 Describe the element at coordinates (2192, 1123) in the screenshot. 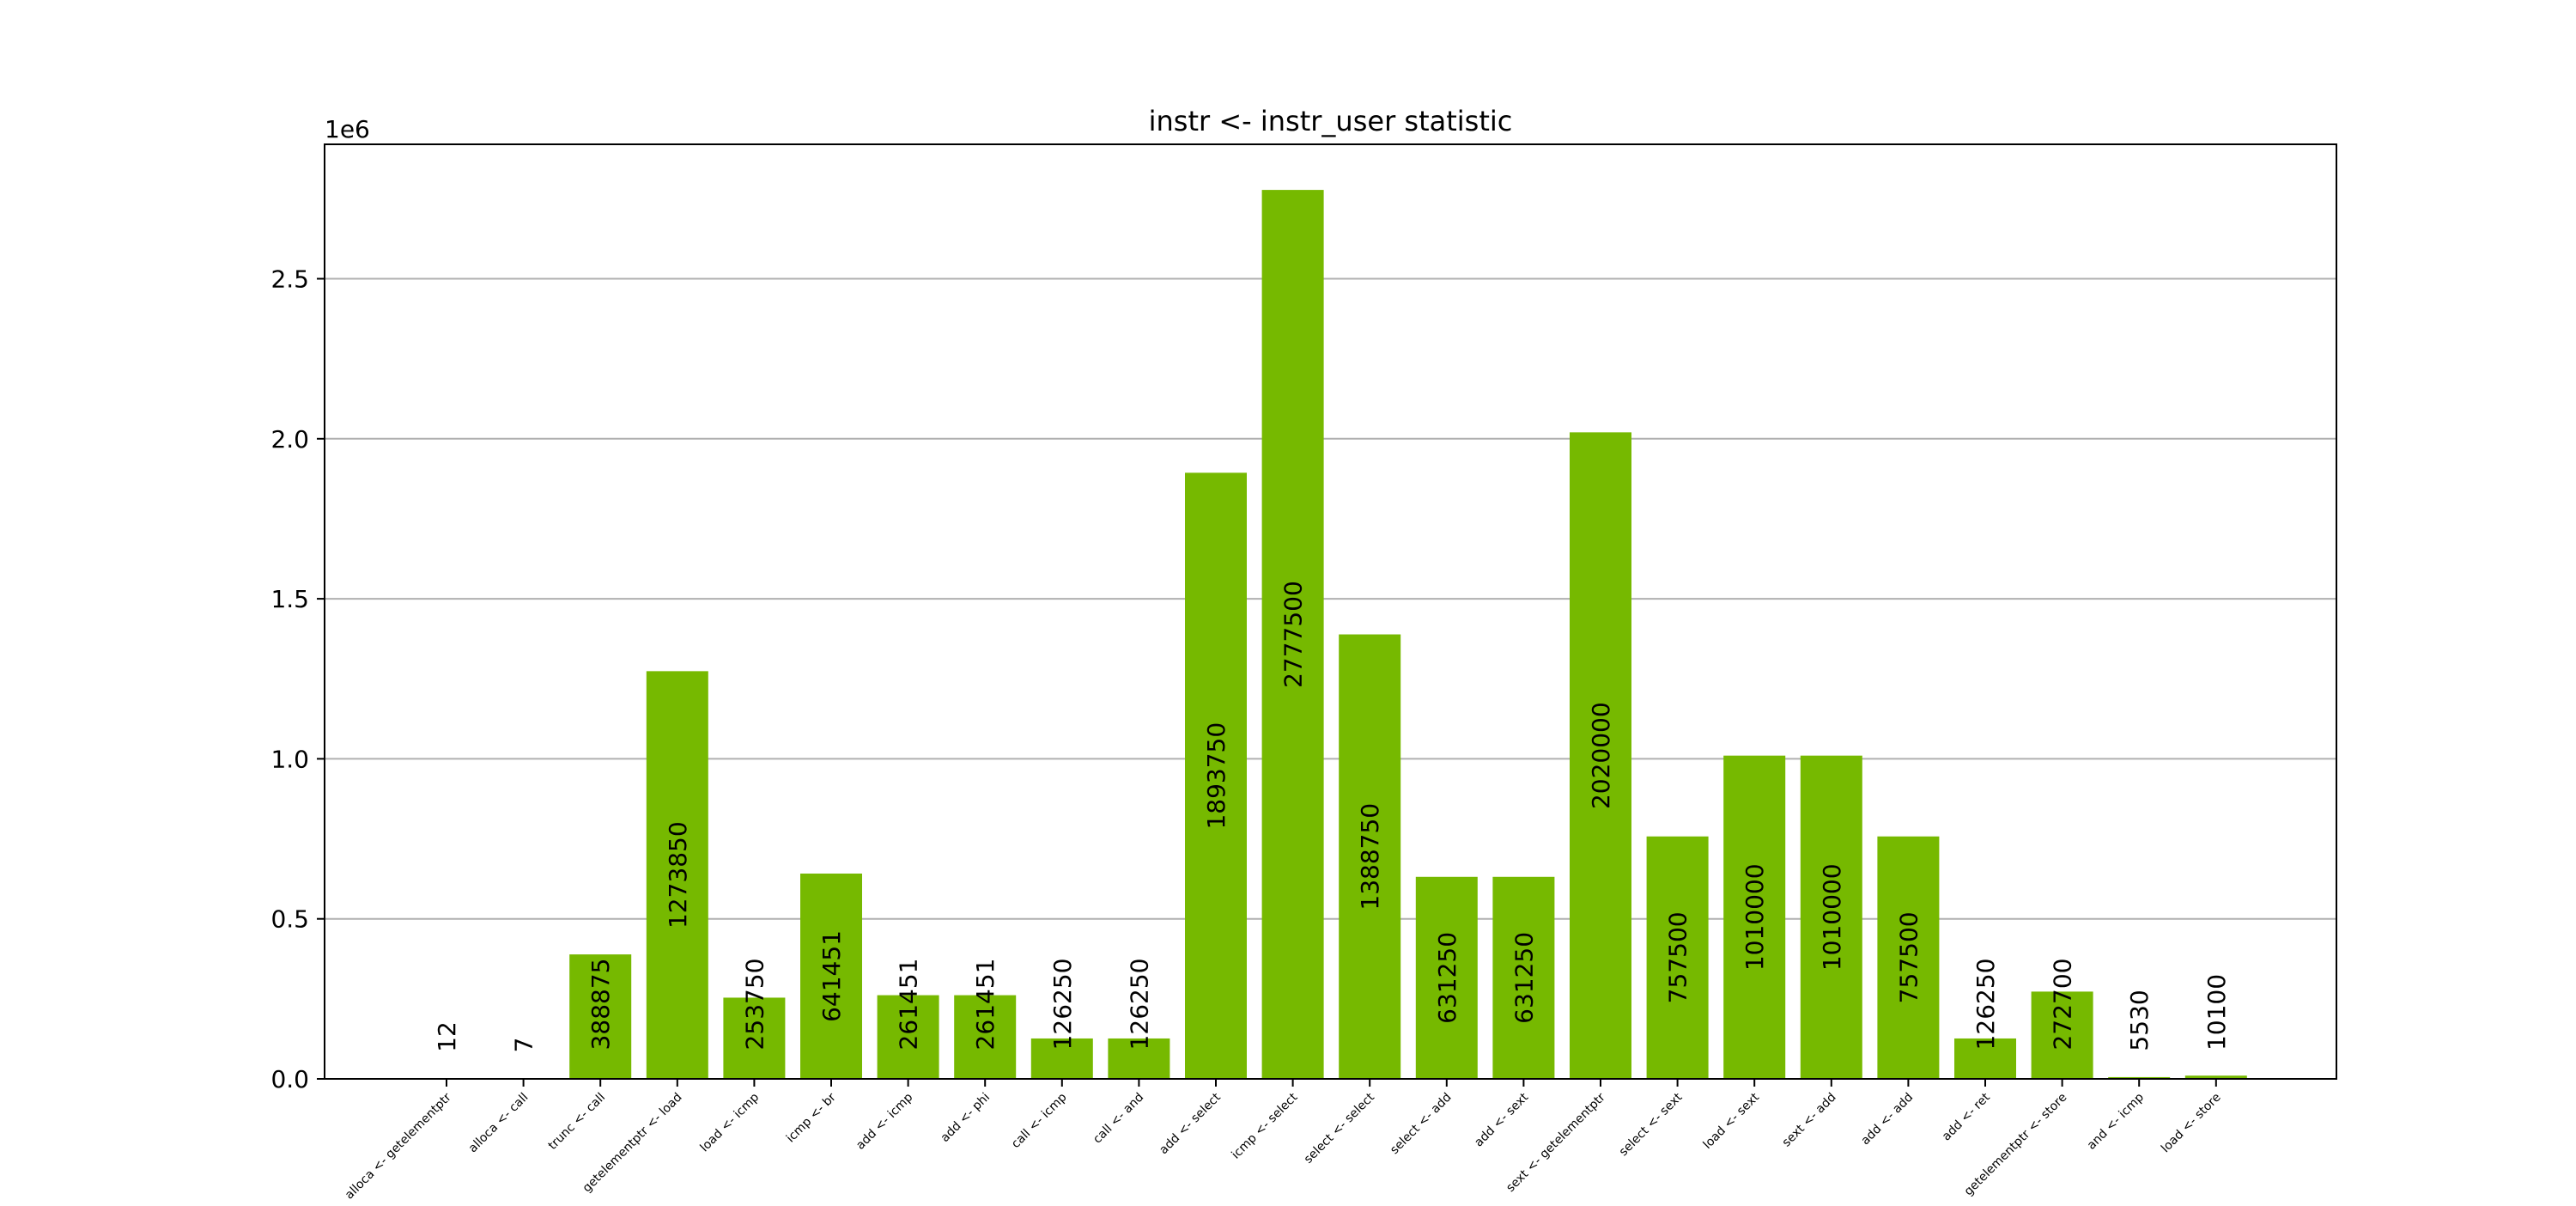

I see `x-tick-label: load <- store` at that location.